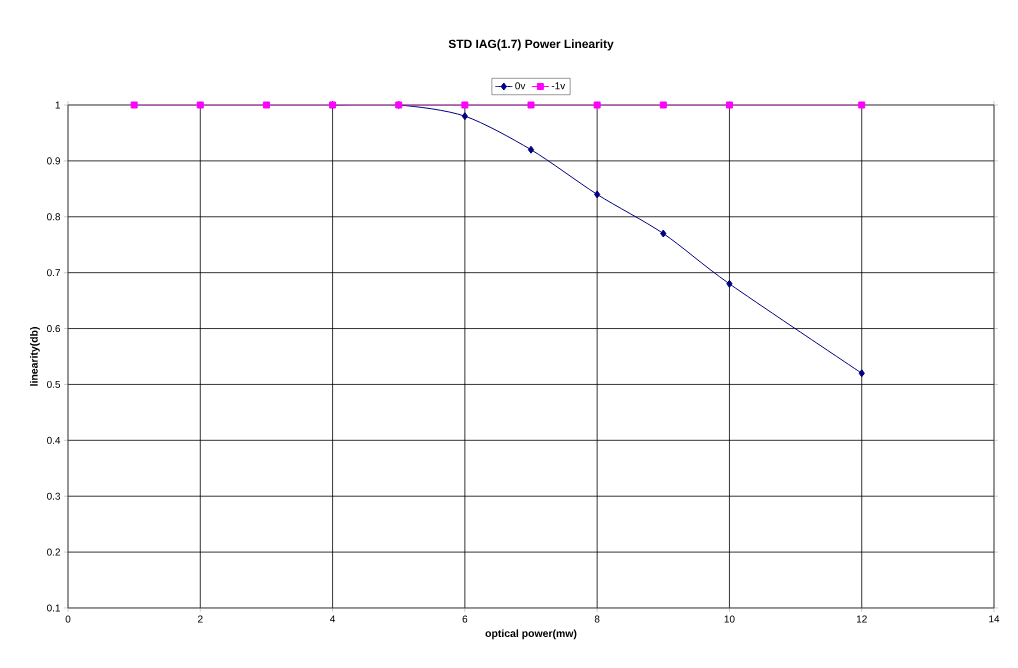 This screenshot has width=1018, height=668. Describe the element at coordinates (35, 356) in the screenshot. I see `y-axis-title: linearity(db)` at that location.